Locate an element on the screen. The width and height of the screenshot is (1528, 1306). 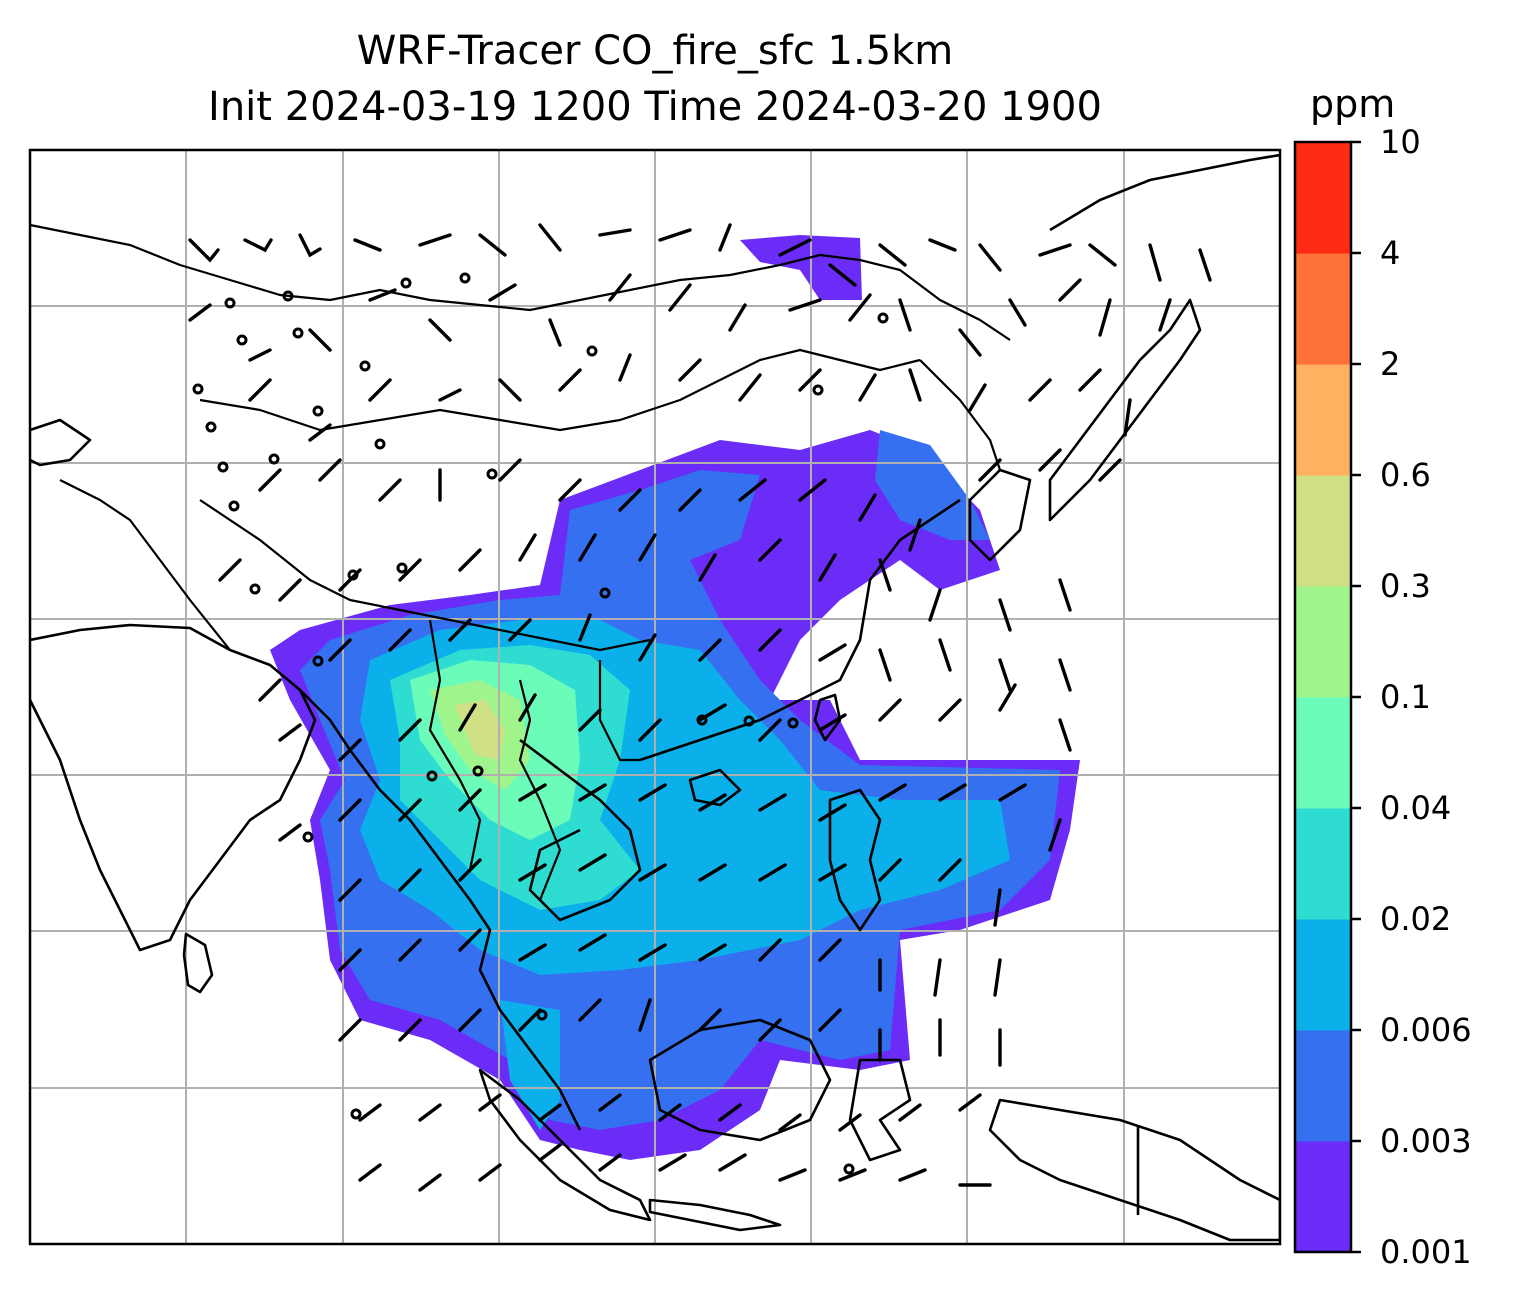
colorbar-tick-label-9: 4 is located at coordinates (1390, 253).